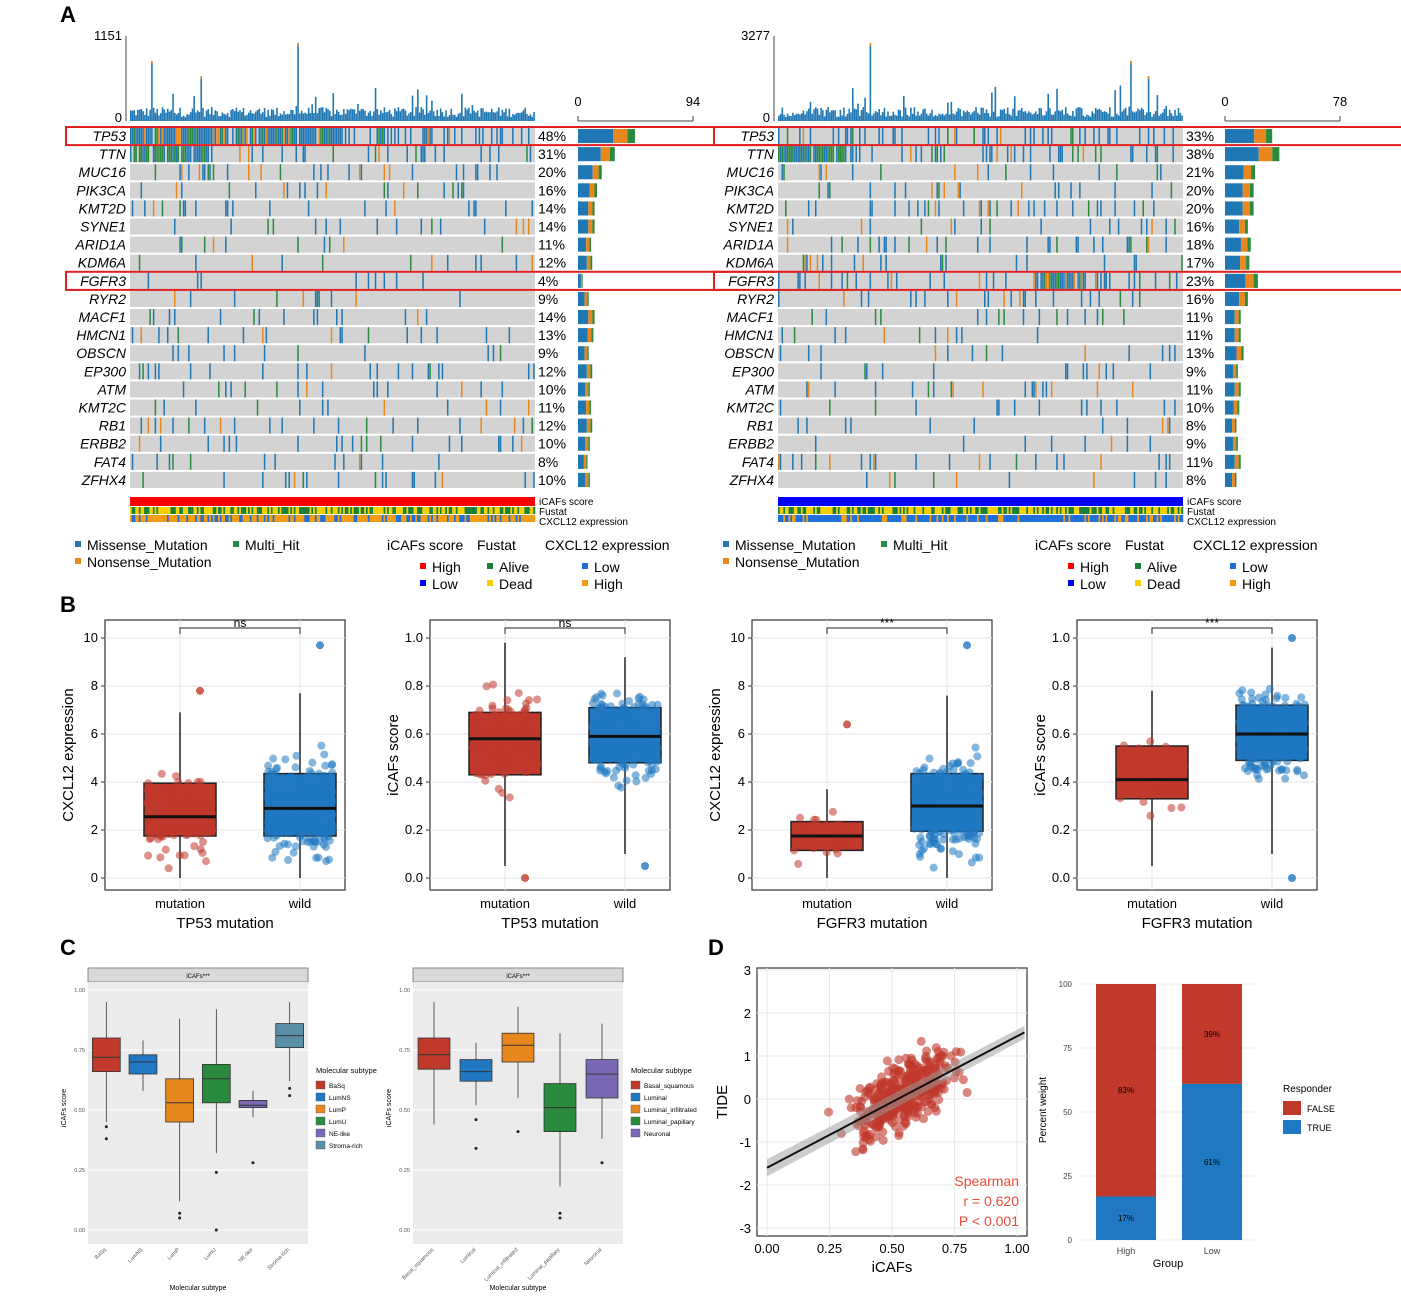  I want to click on y-tick-label: 0.0, so click(1061, 877).